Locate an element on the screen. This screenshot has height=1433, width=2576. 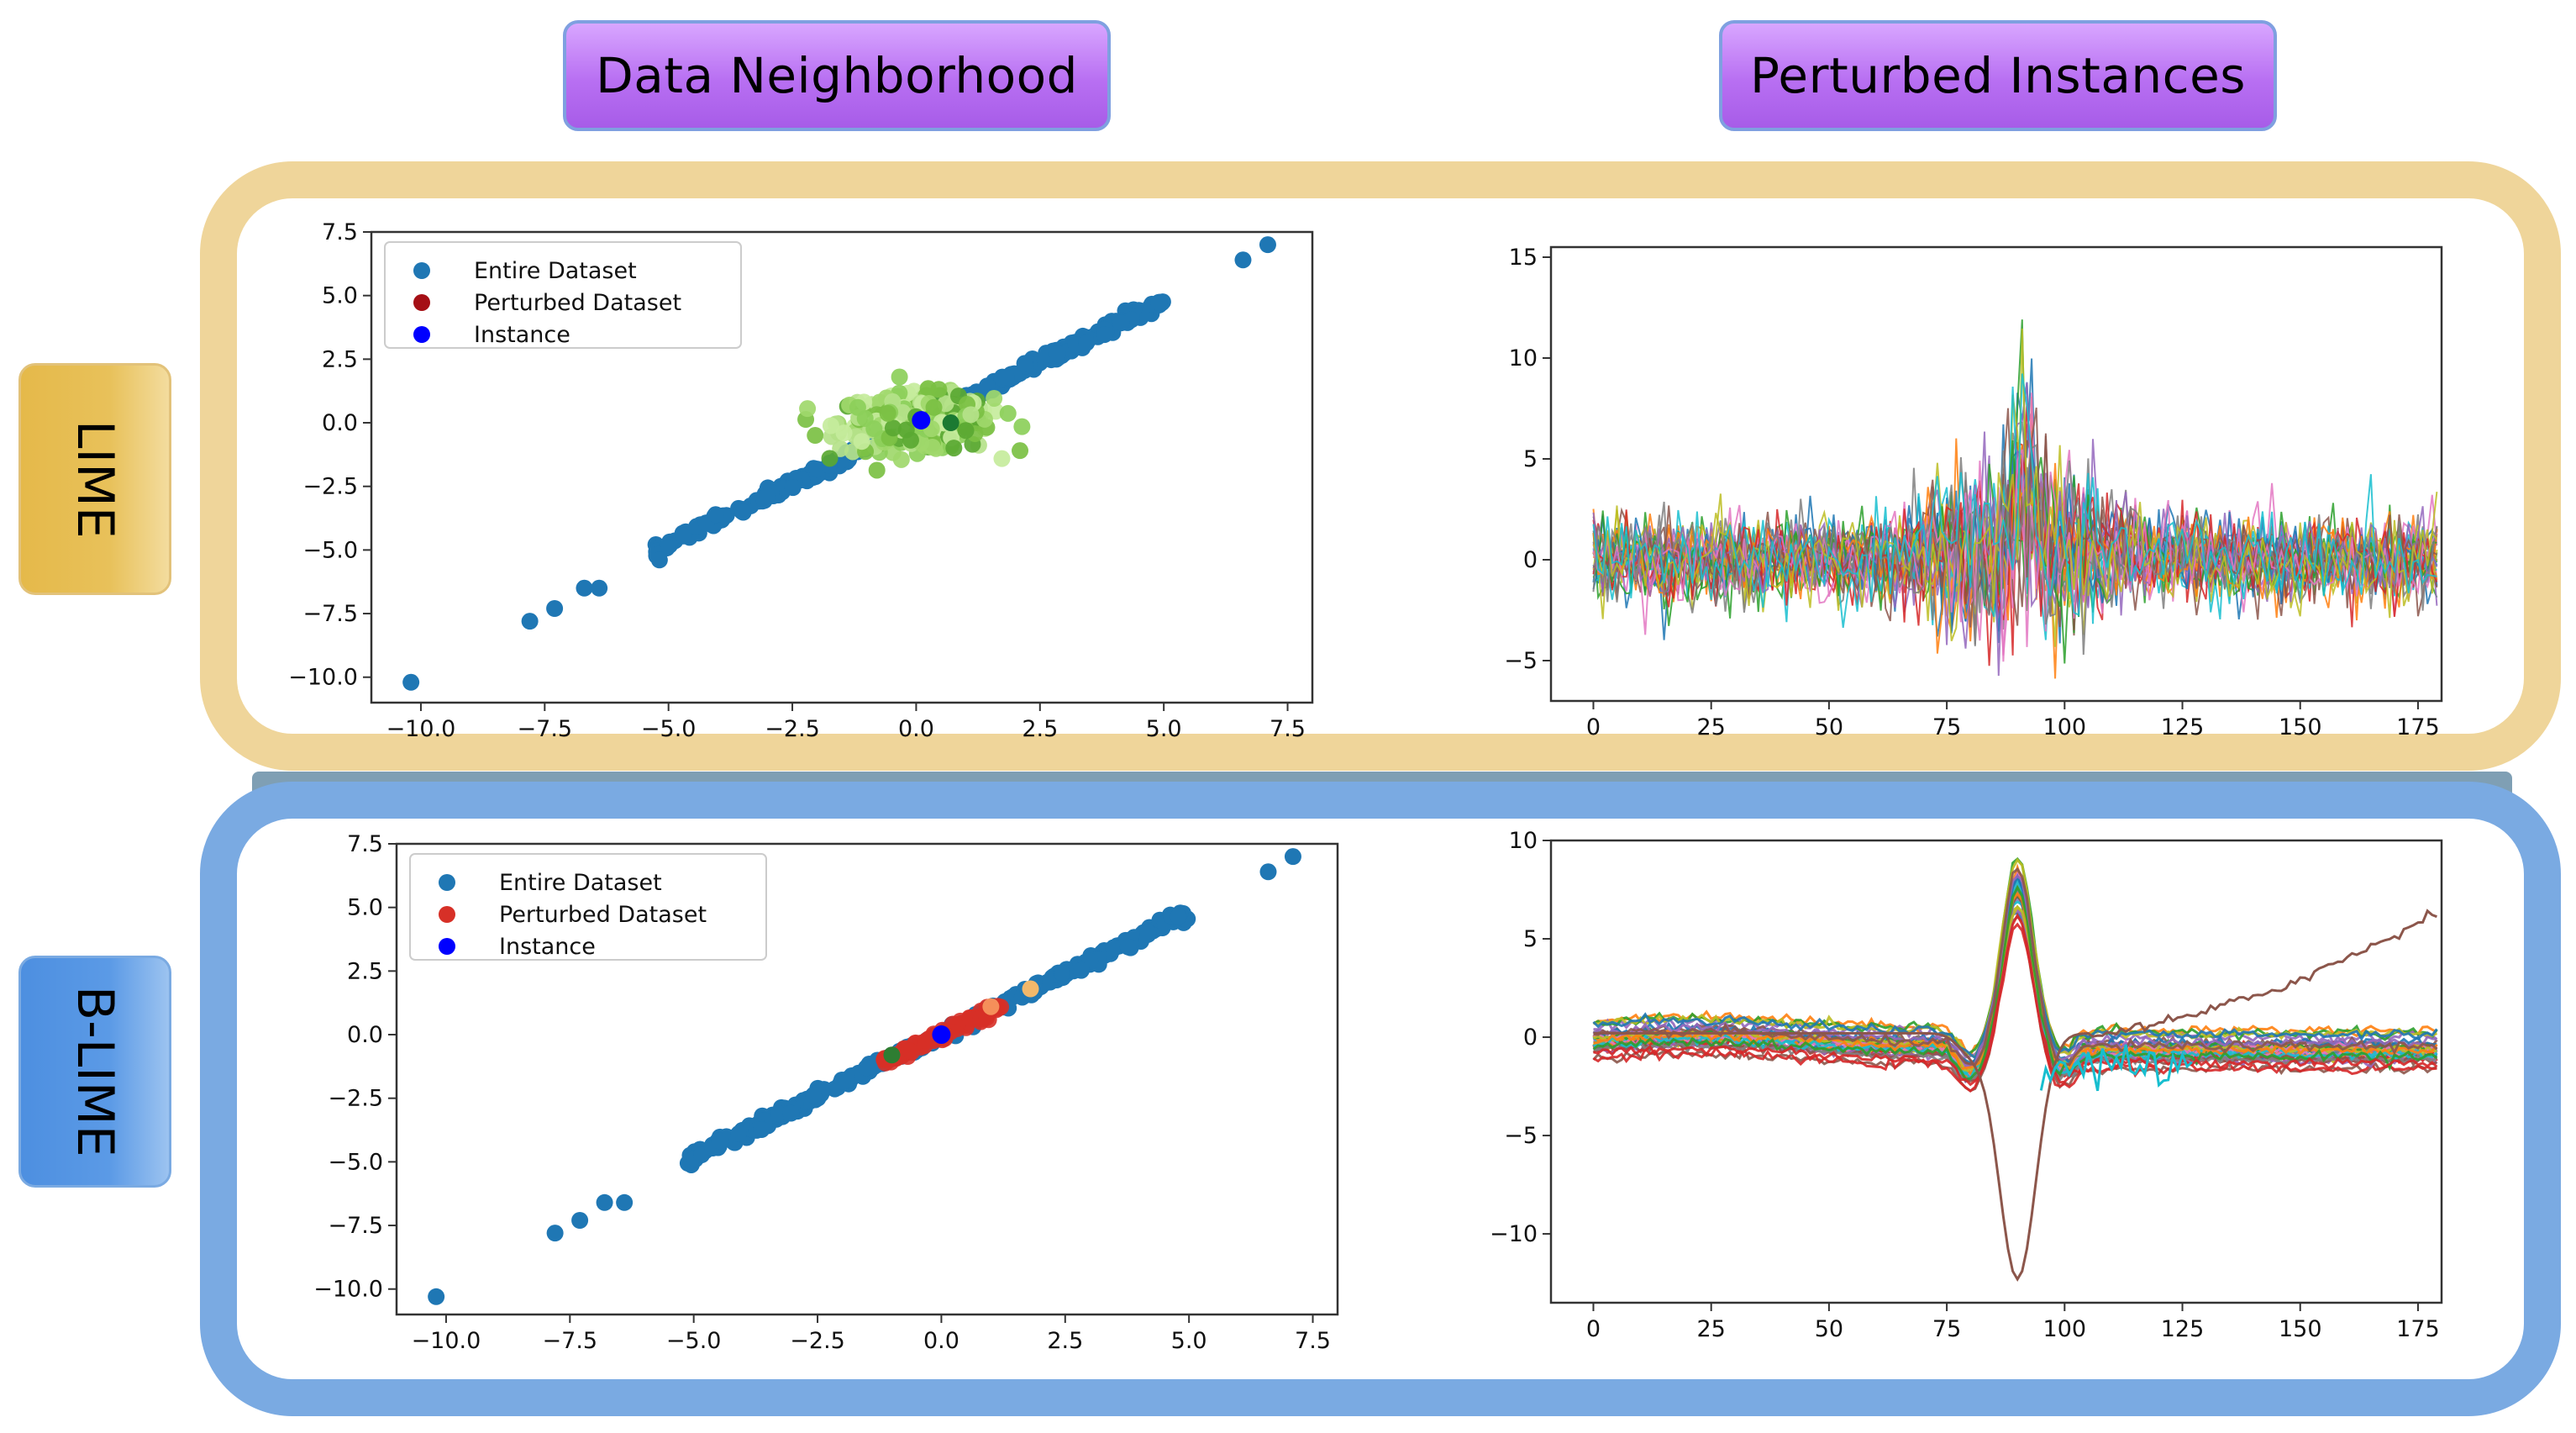
lime-lines-chart: 0 25 50 75 100 125 150 175 −5 0 5 10 15 is located at coordinates (1973, 492).